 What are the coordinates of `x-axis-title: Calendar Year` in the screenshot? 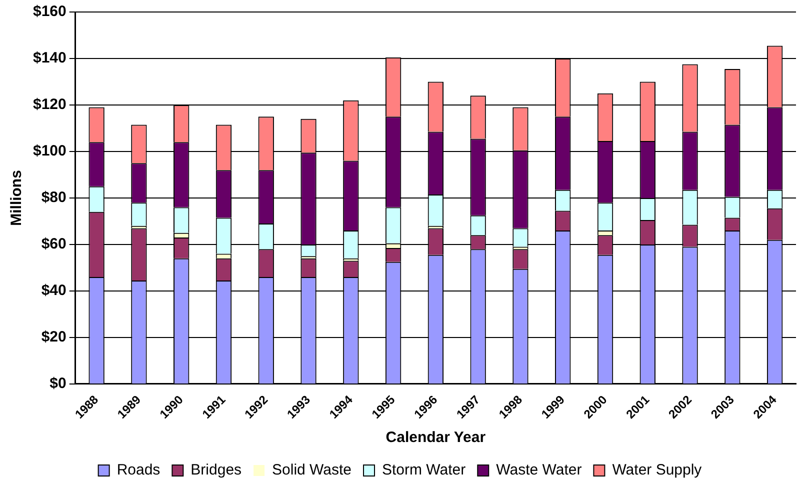 It's located at (436, 437).